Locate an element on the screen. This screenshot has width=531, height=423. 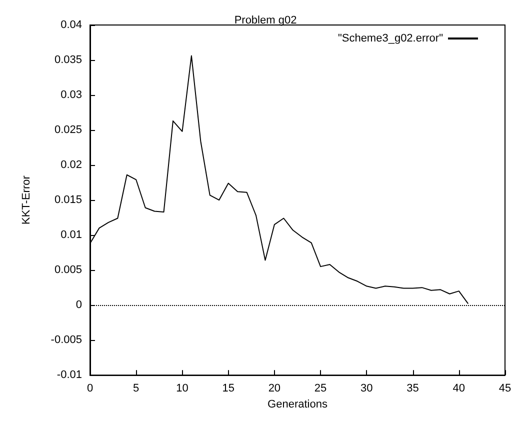
y-tick-label: 0.025 is located at coordinates (68, 130).